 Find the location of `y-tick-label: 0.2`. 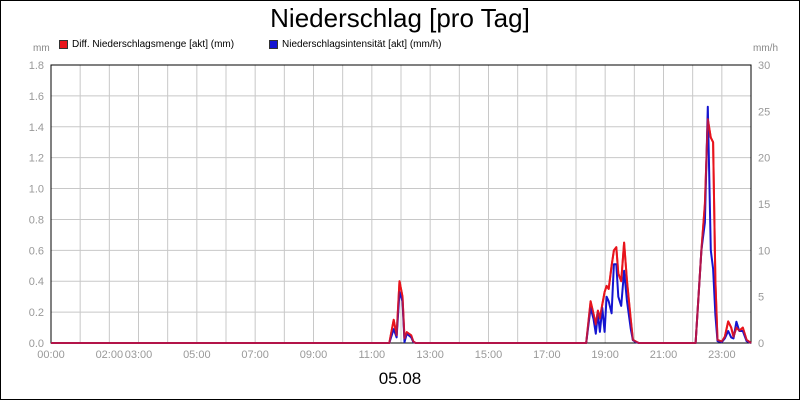

y-tick-label: 0.2 is located at coordinates (36, 313).